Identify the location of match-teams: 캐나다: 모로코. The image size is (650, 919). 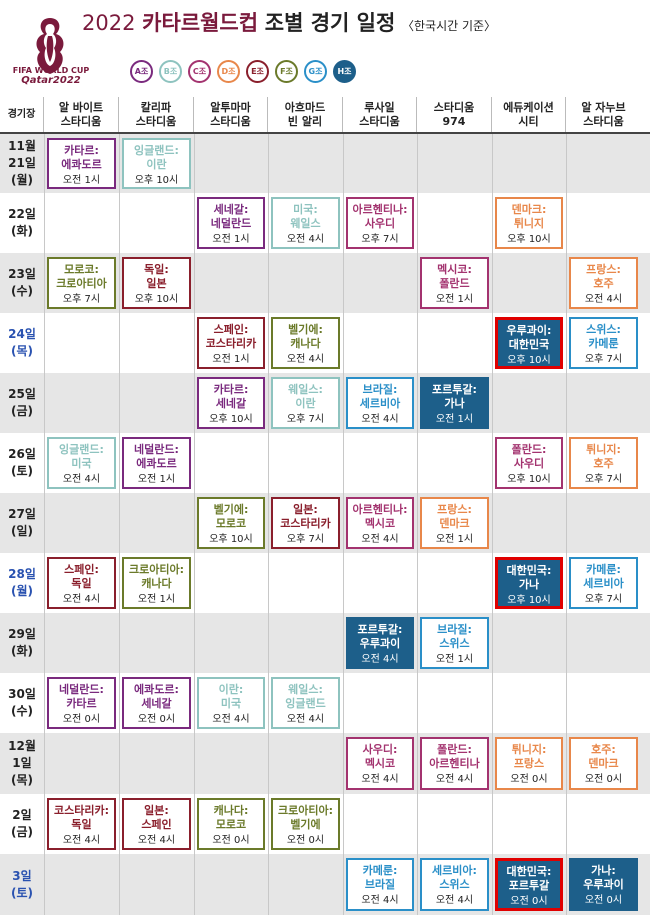
(231, 817).